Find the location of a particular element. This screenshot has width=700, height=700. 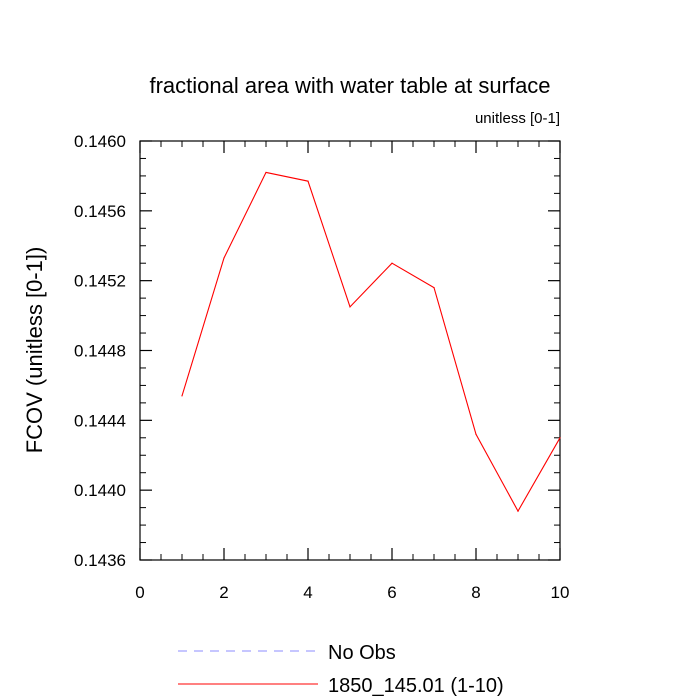

y-tick-label: 0.1456 is located at coordinates (100, 211).